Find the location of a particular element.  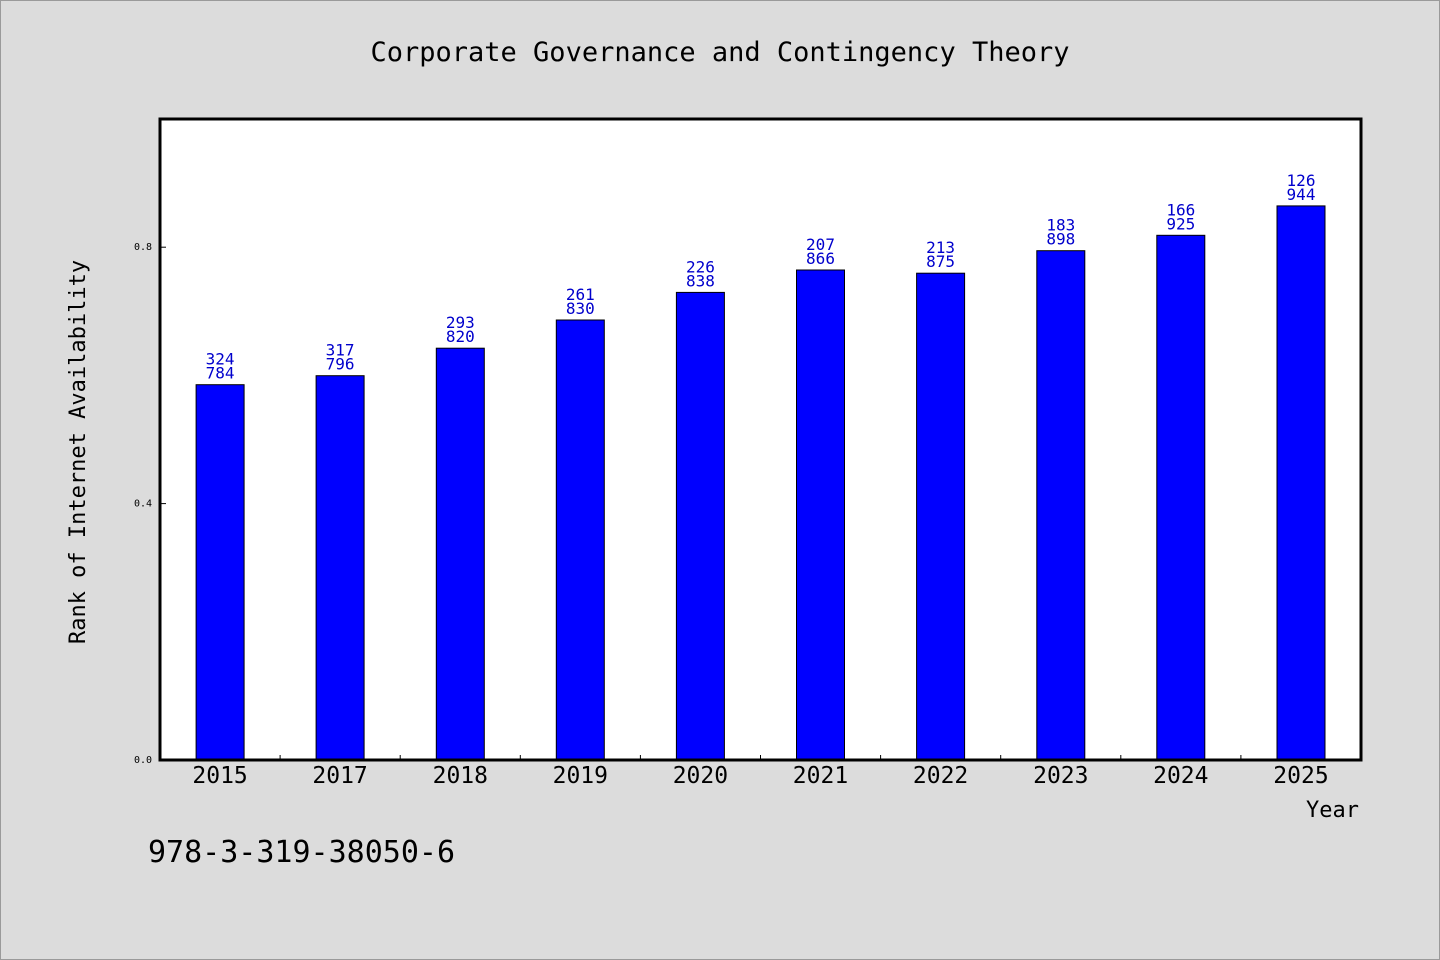

data-label-2021-line2: 866 is located at coordinates (820, 258).